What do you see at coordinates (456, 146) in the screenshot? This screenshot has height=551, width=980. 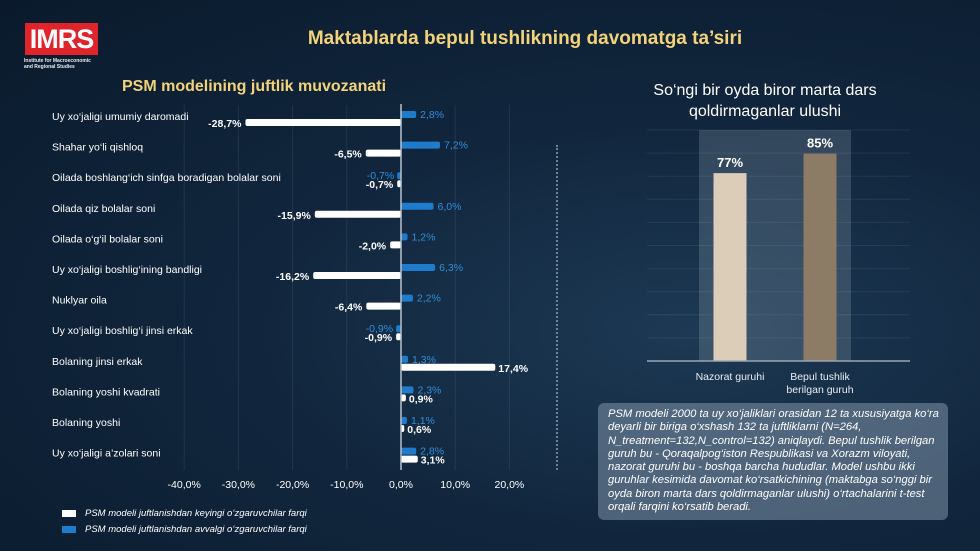 I see `data-label-before: 7,2%` at bounding box center [456, 146].